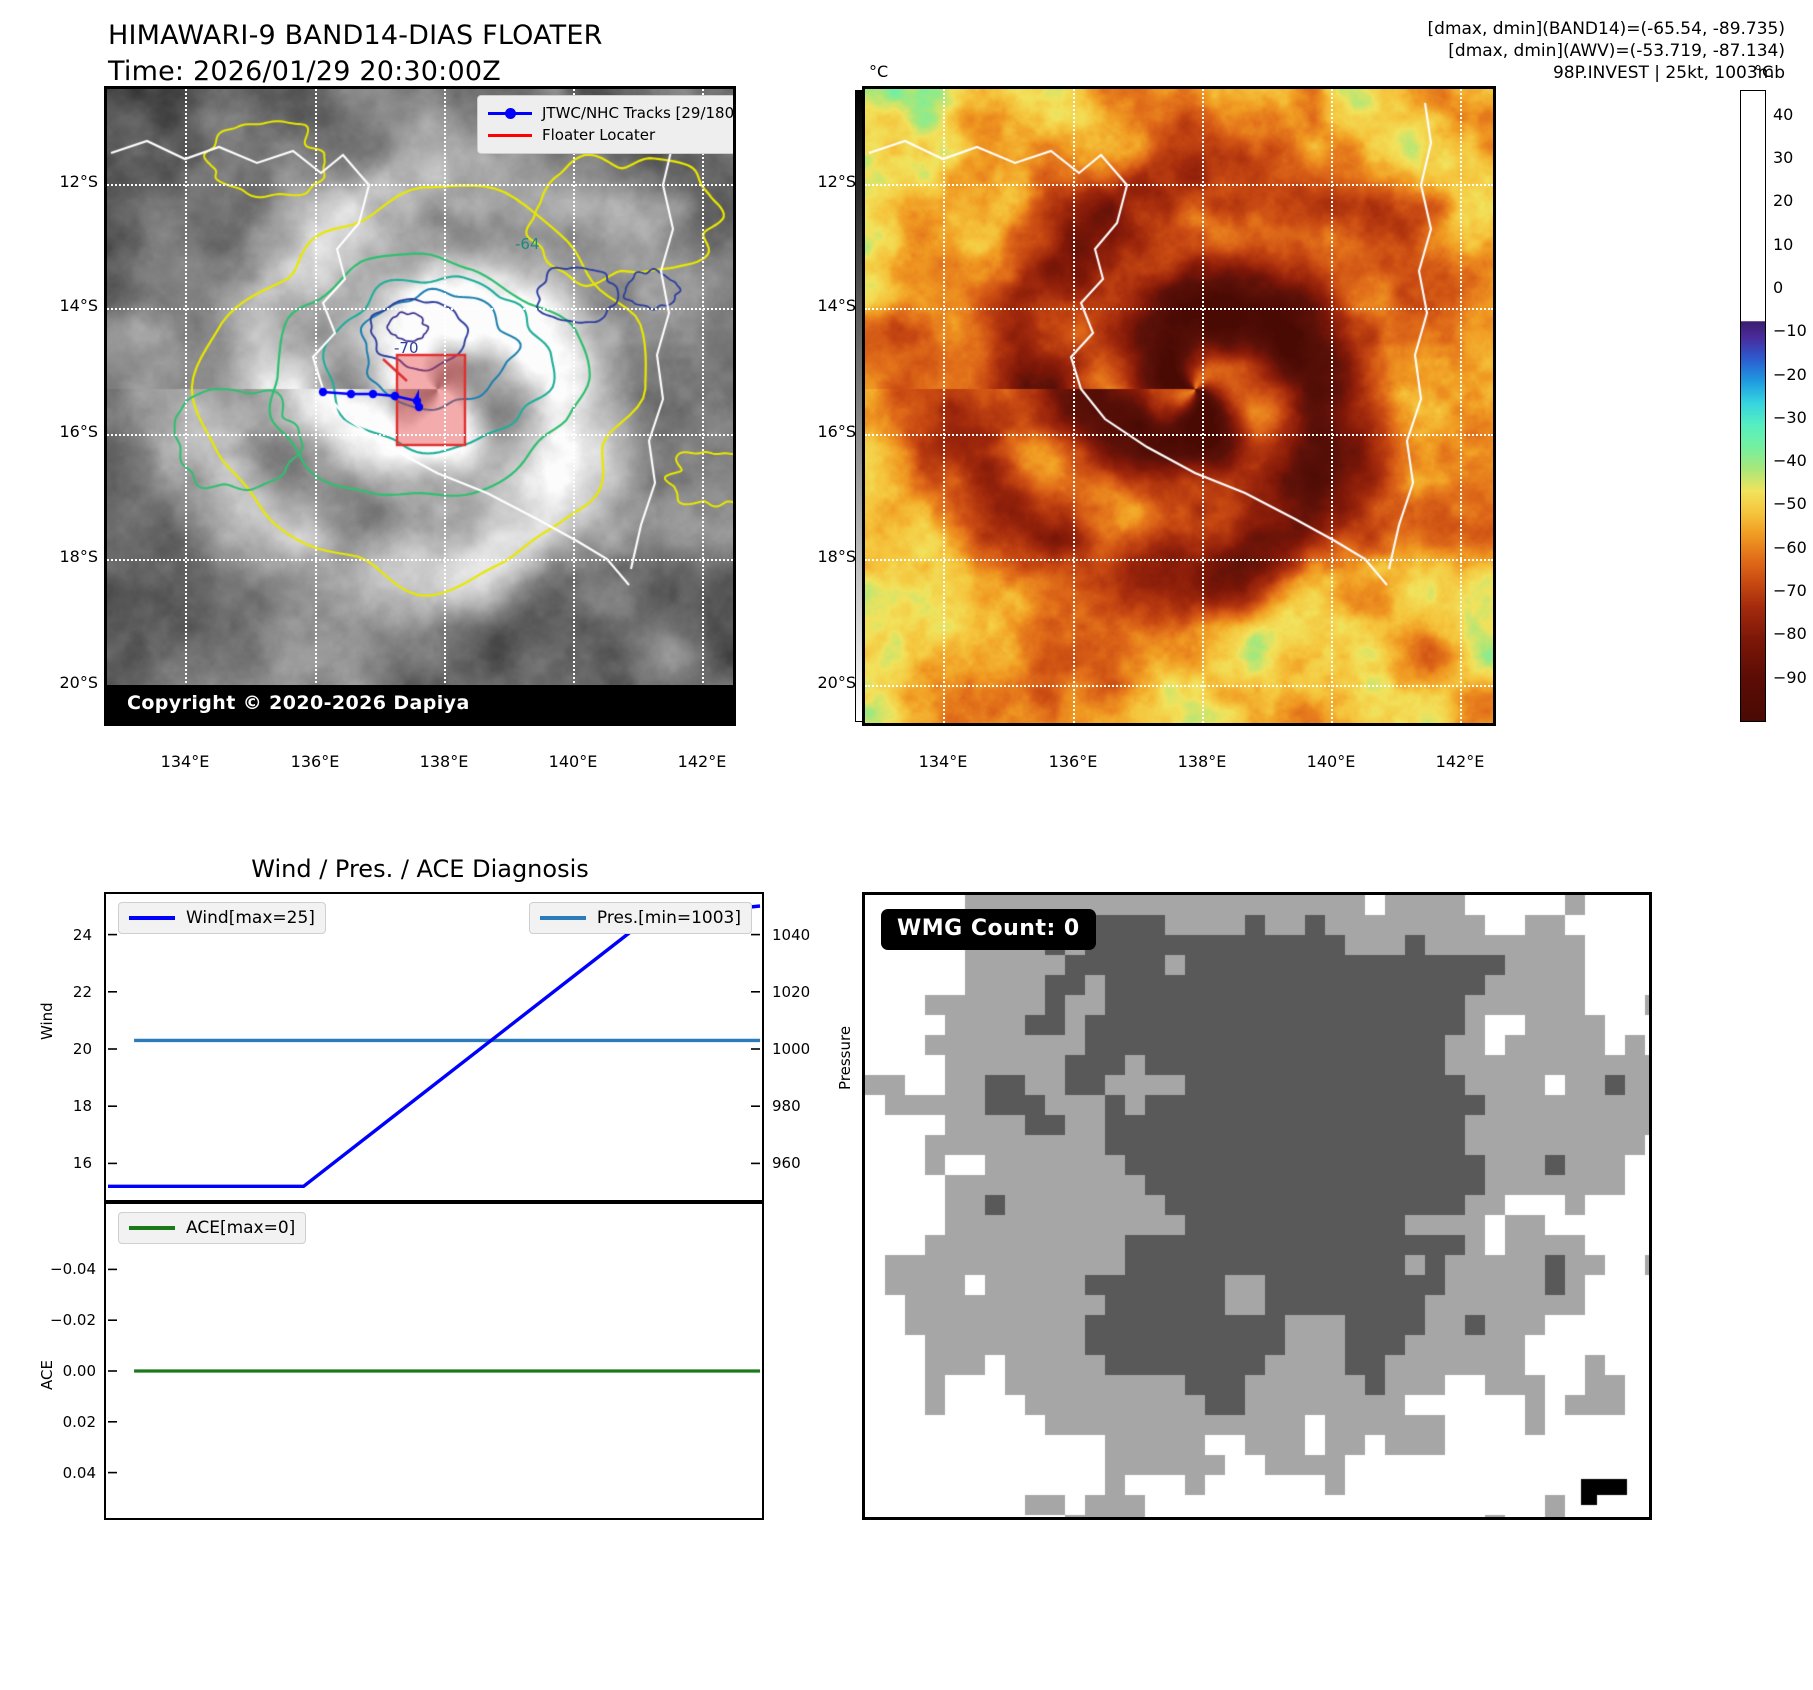 The image size is (1813, 1690). Describe the element at coordinates (1783, 201) in the screenshot. I see `colorbar-tick-2: 20` at that location.